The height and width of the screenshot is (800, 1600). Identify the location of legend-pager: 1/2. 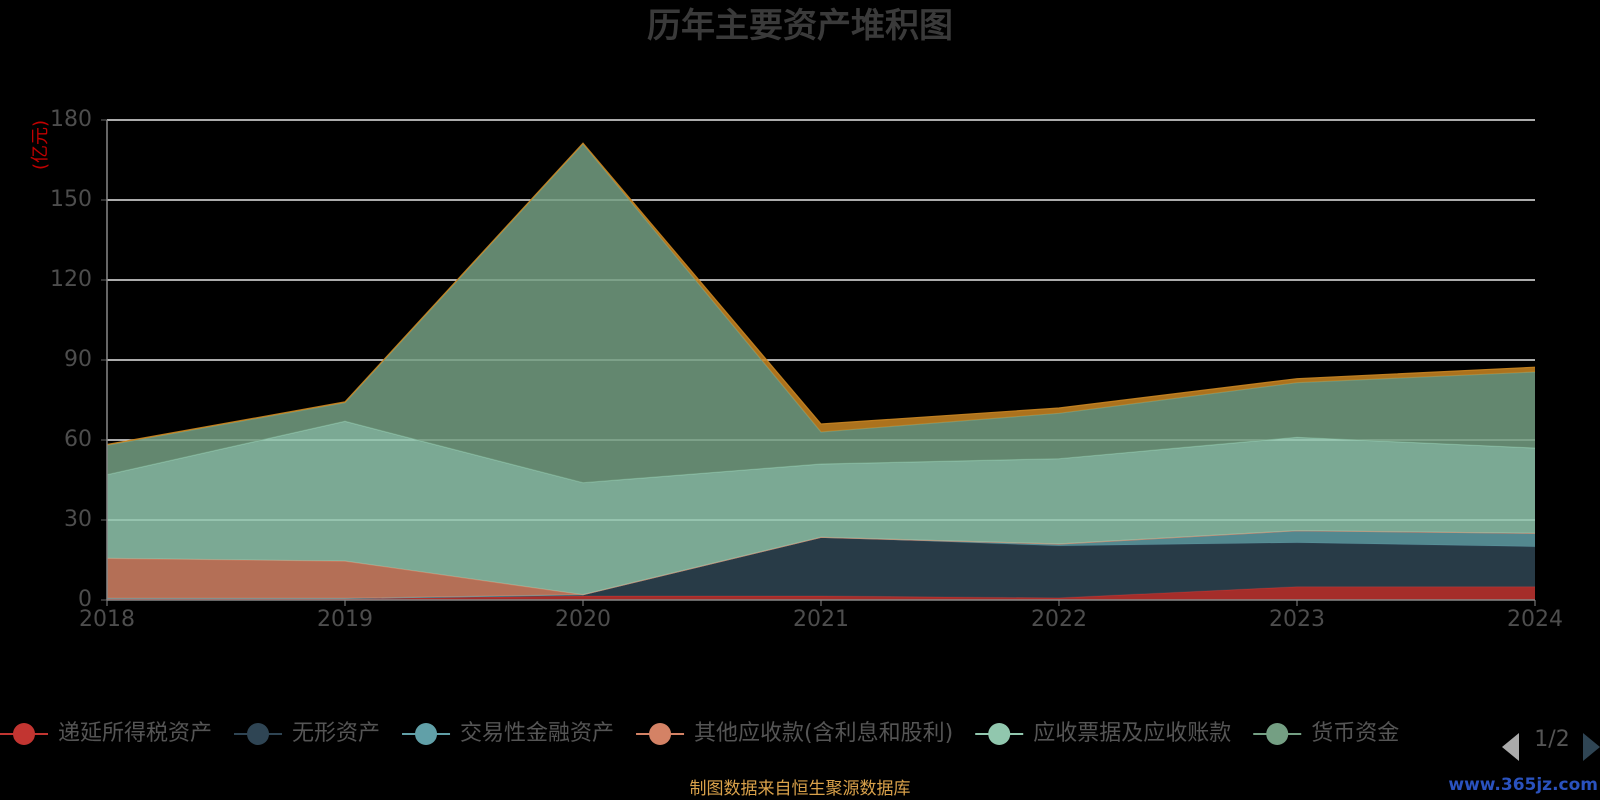
(1551, 744).